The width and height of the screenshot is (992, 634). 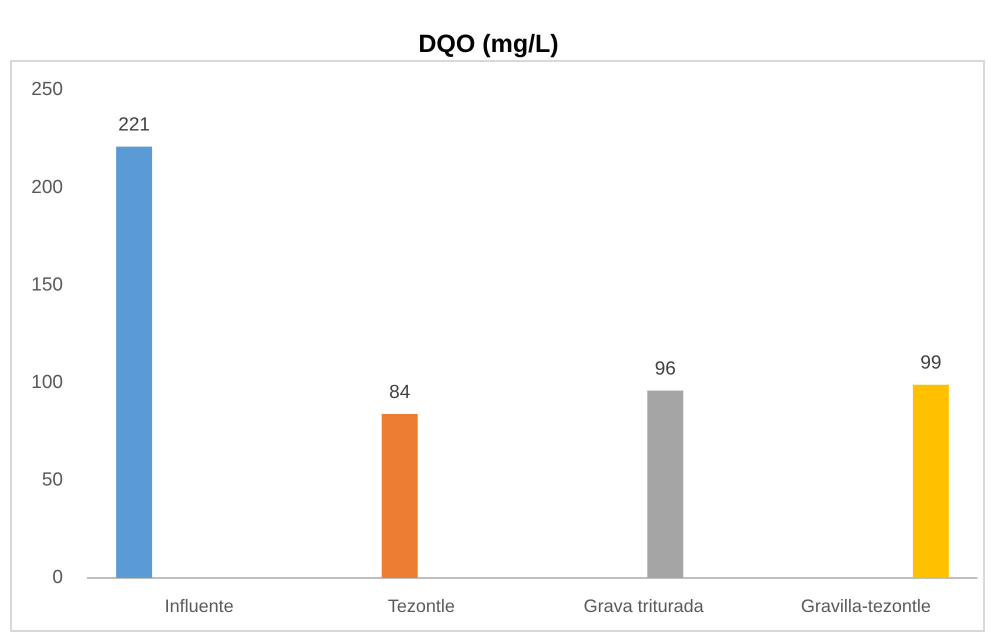 I want to click on y-tick-label: 250, so click(x=47, y=89).